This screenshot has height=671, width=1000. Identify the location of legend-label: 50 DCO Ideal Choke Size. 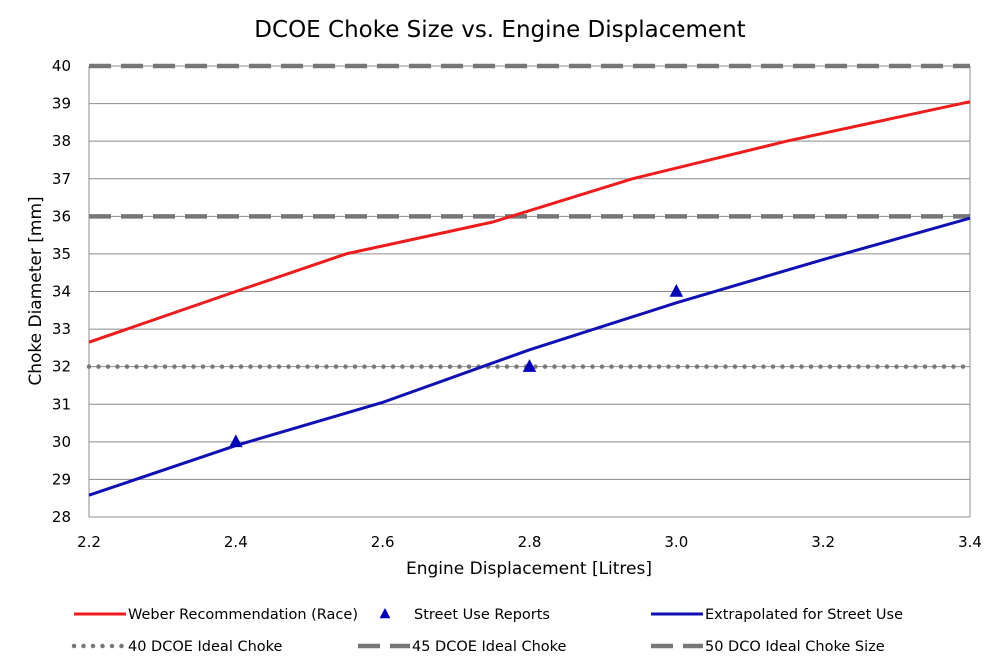
(795, 647).